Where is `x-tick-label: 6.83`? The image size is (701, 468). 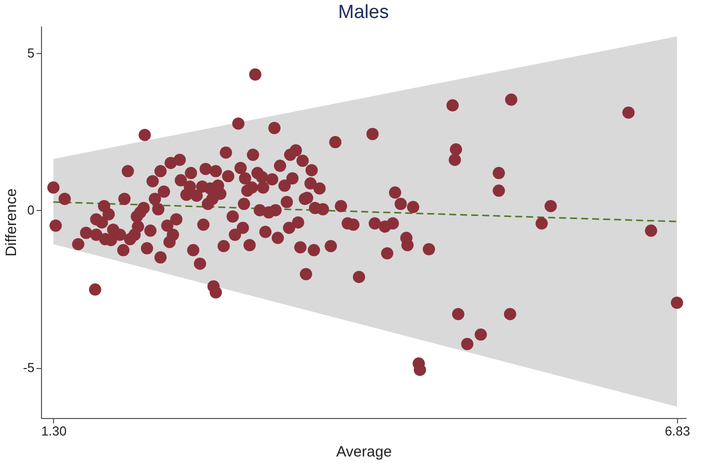 x-tick-label: 6.83 is located at coordinates (677, 431).